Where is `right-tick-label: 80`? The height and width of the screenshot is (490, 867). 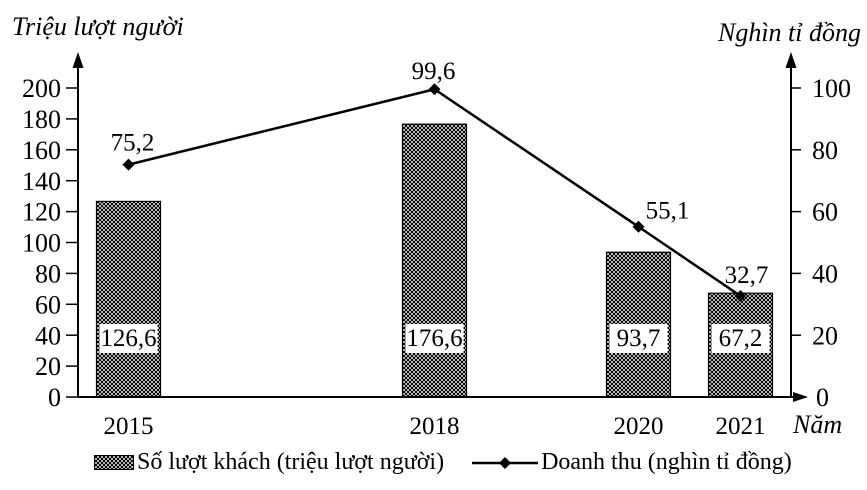 right-tick-label: 80 is located at coordinates (825, 150).